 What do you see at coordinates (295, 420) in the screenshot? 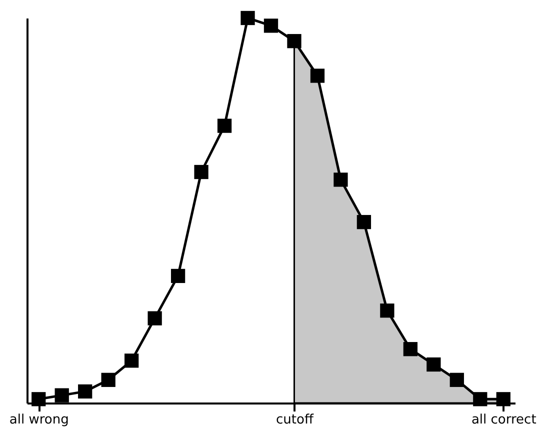
I see `x-tick-label: cutoff` at bounding box center [295, 420].